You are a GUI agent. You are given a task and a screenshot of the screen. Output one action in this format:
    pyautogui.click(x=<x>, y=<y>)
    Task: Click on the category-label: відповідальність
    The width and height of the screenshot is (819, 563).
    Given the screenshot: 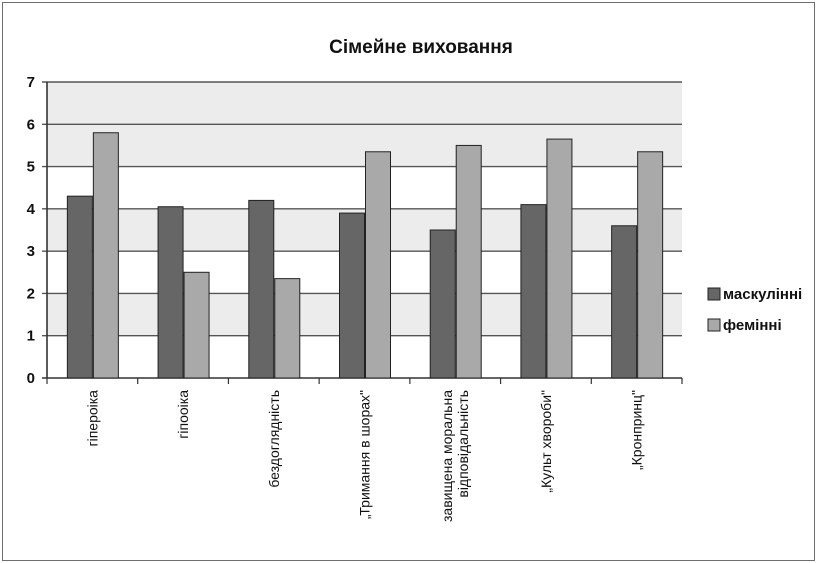 What is the action you would take?
    pyautogui.click(x=463, y=444)
    